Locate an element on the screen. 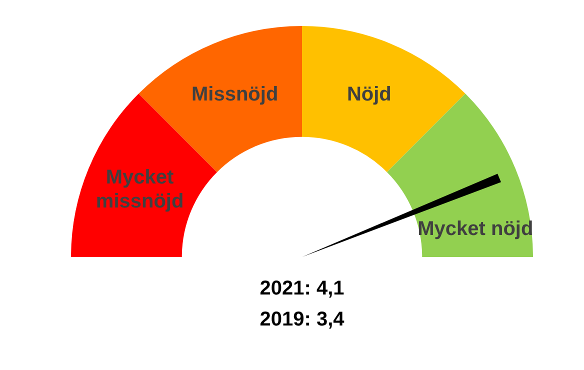  slice-label: Nöjd is located at coordinates (369, 94).